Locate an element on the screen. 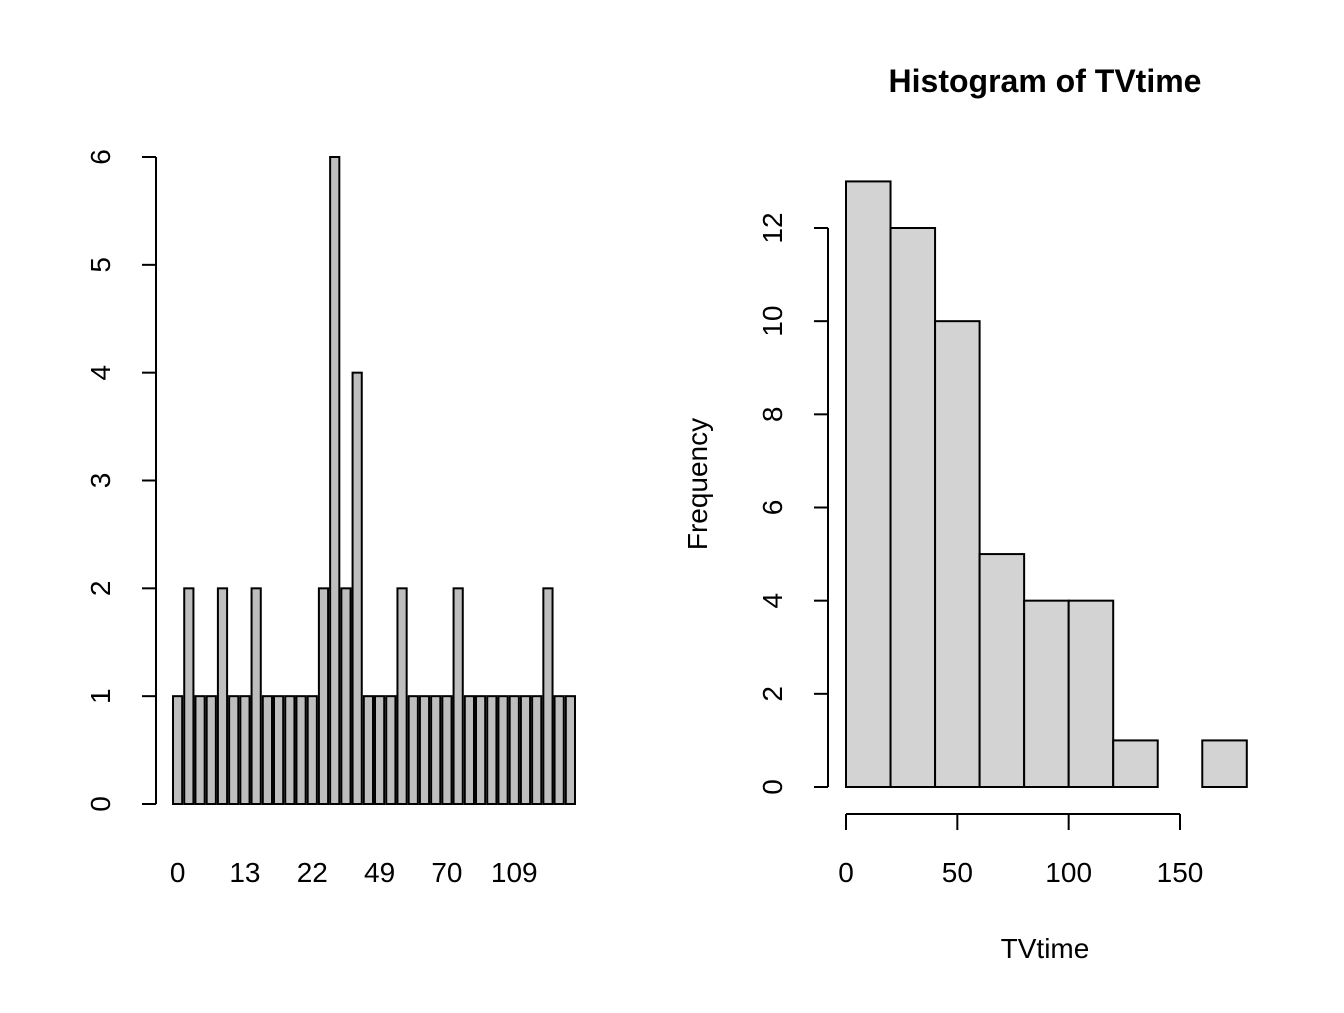 The image size is (1344, 1013). x-tick-label: 150 is located at coordinates (1180, 872).